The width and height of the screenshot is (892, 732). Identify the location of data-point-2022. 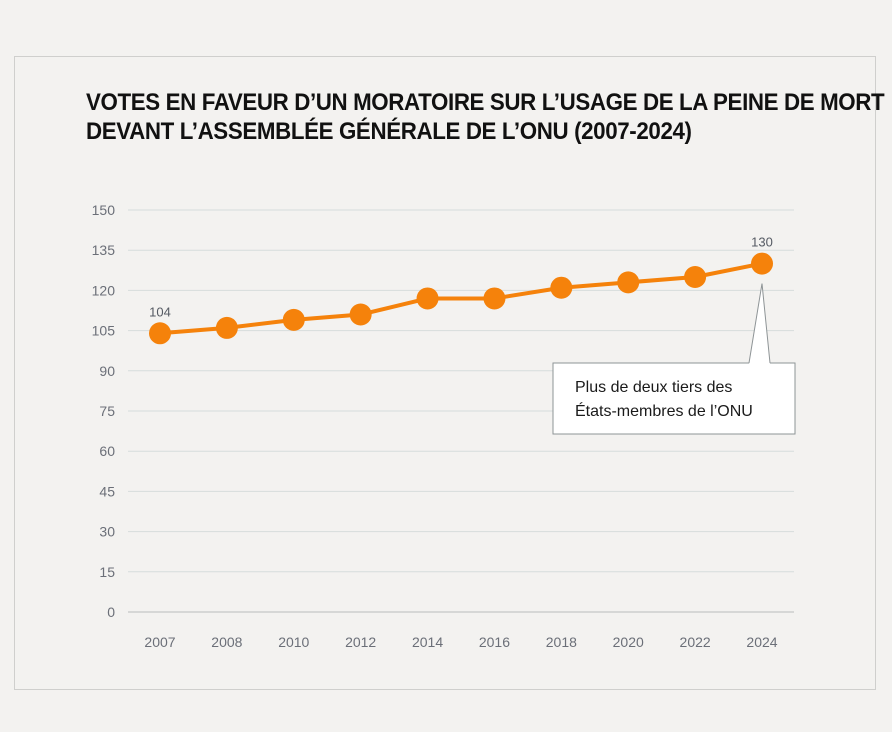
(695, 277).